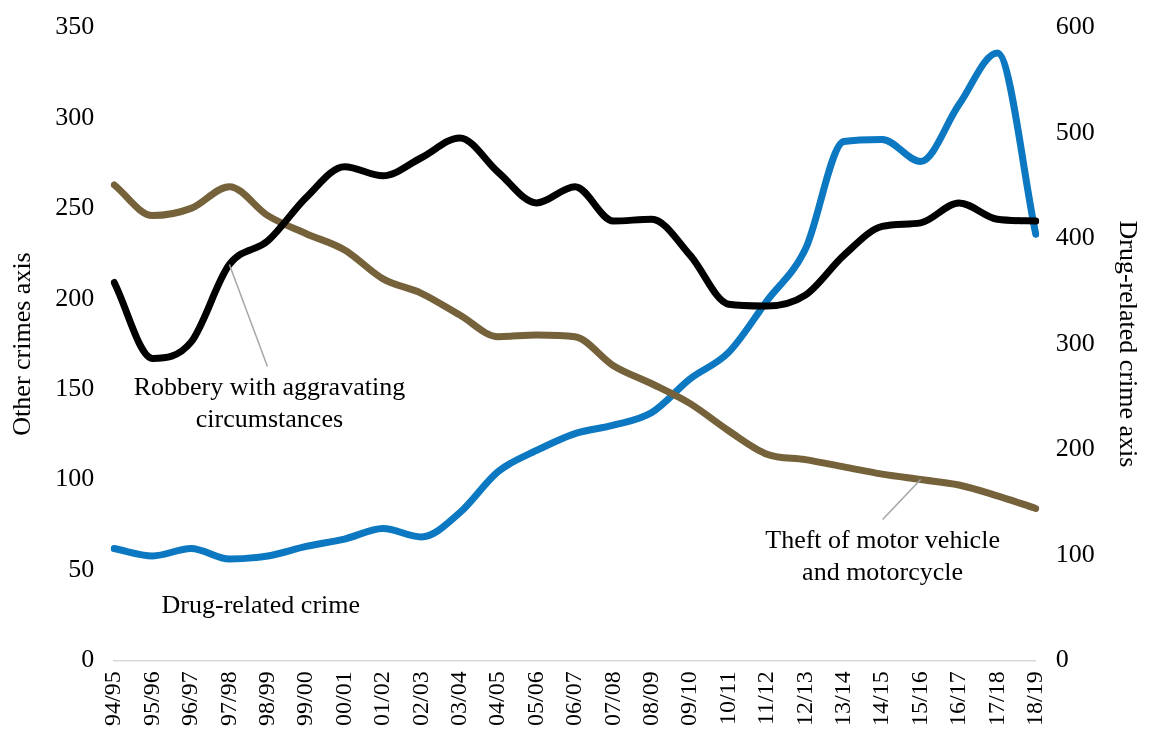  Describe the element at coordinates (803, 698) in the screenshot. I see `x-tick-label: 12/13` at that location.